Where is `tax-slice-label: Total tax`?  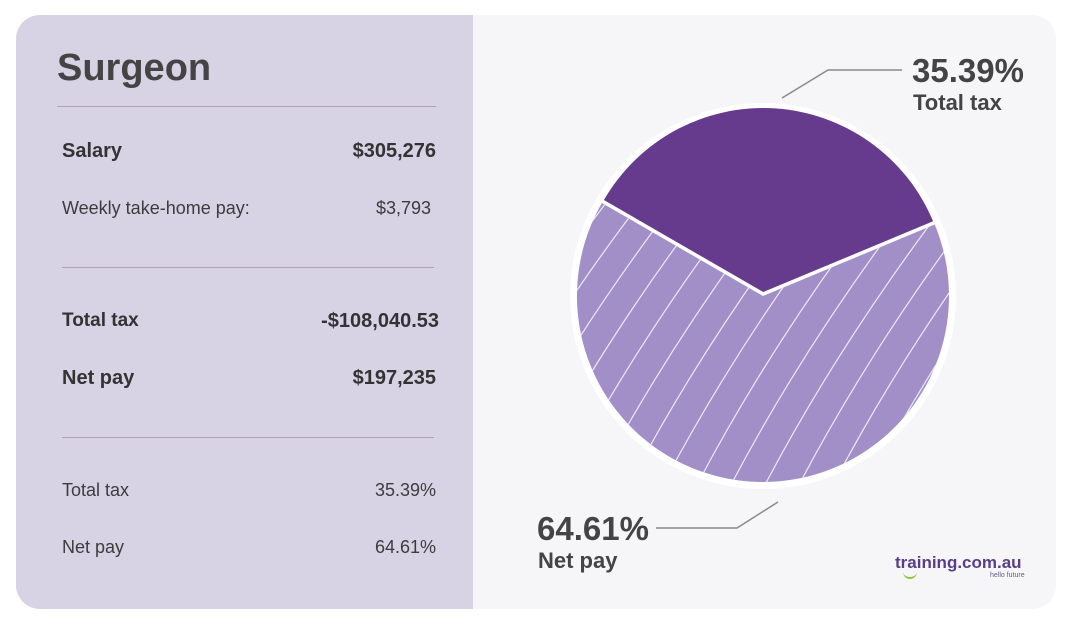 tax-slice-label: Total tax is located at coordinates (957, 102).